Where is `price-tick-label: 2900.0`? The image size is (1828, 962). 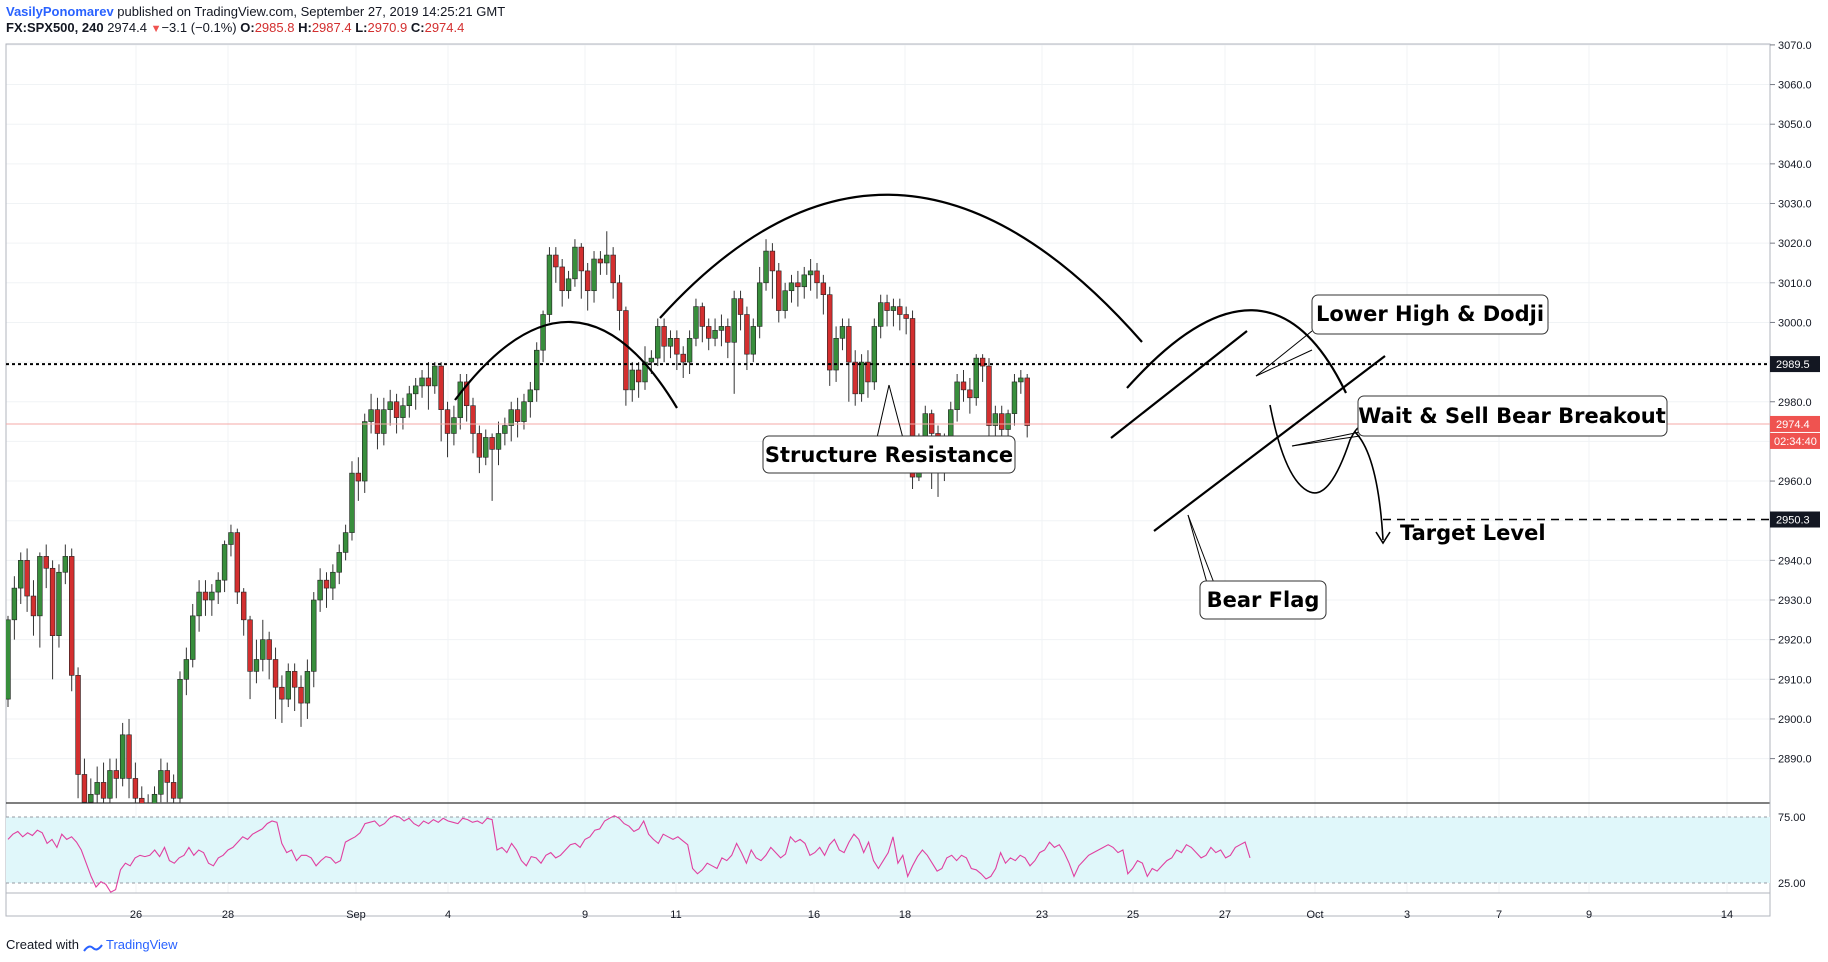 price-tick-label: 2900.0 is located at coordinates (1795, 720).